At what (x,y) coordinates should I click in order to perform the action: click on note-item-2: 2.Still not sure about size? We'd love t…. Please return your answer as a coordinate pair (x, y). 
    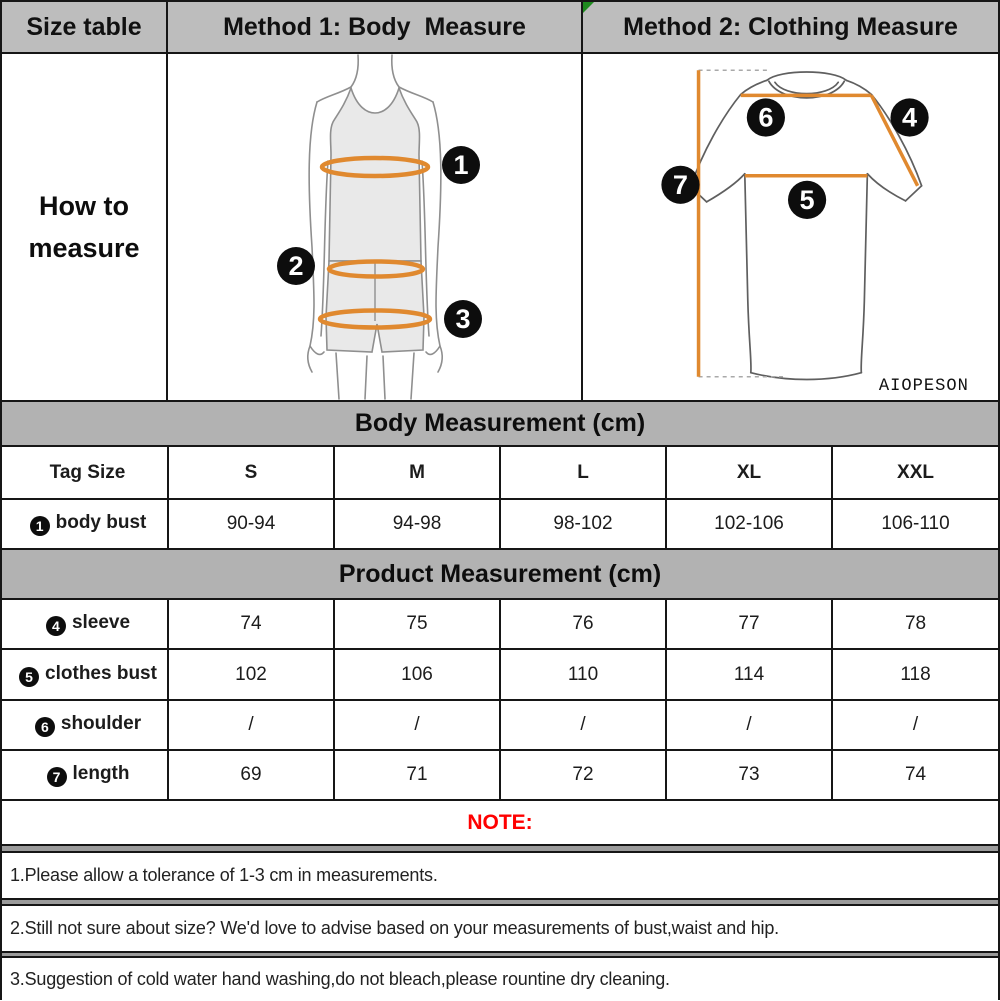
    Looking at the image, I should click on (500, 928).